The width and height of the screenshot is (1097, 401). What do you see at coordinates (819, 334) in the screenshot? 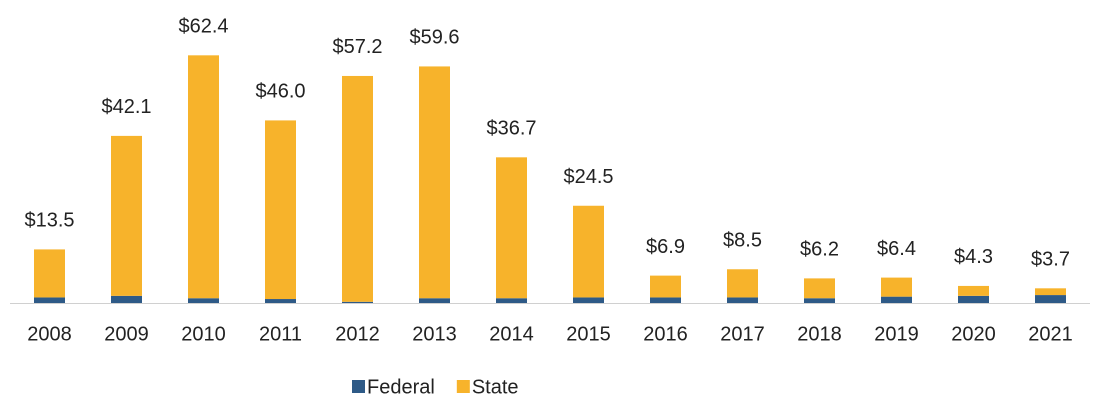
I see `x-tick-label: 2018` at bounding box center [819, 334].